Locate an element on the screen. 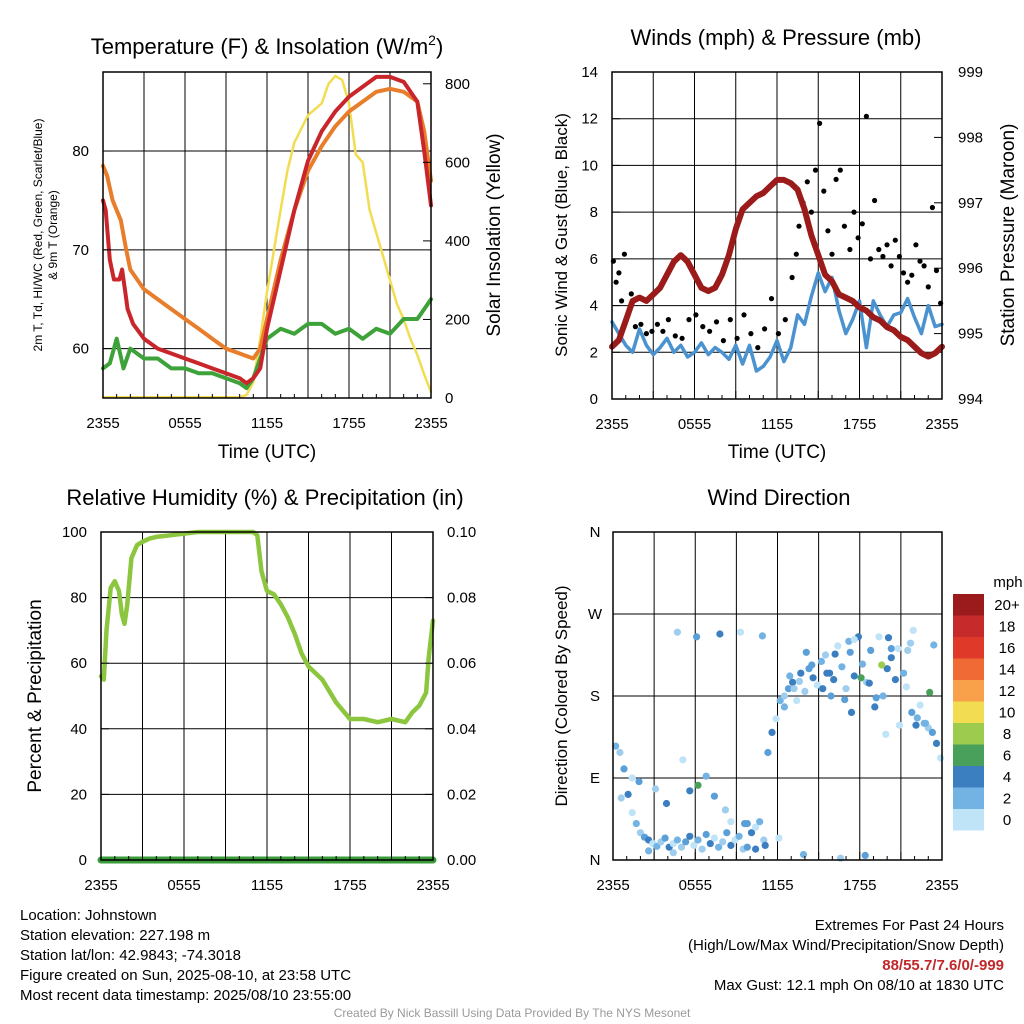 The height and width of the screenshot is (1024, 1024). insolation-y-tick-label: 400 is located at coordinates (457, 241).